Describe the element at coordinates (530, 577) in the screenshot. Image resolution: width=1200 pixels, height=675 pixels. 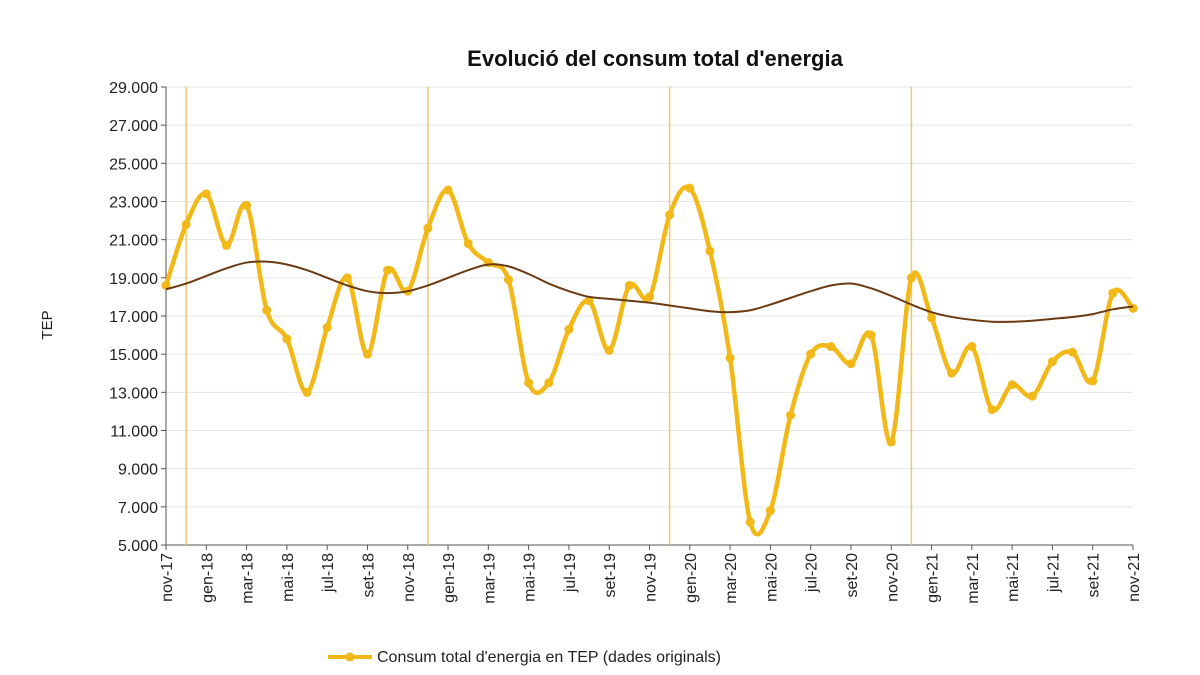
I see `x-tick-label: mai-19` at that location.